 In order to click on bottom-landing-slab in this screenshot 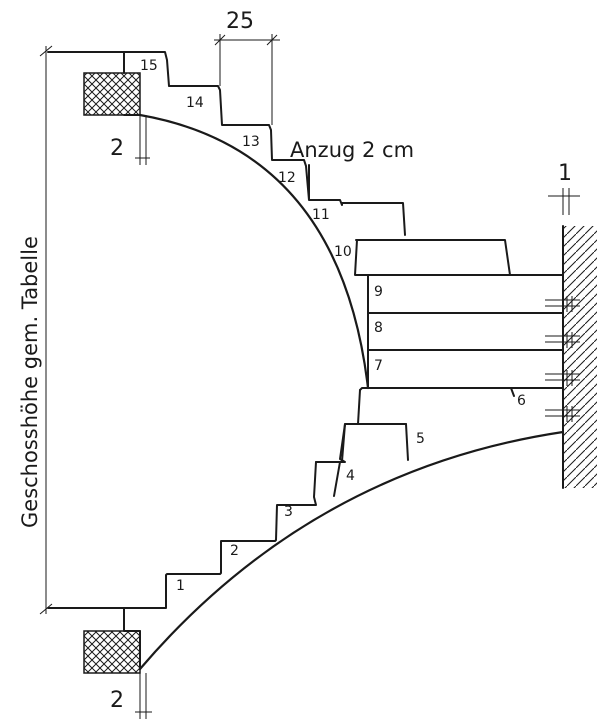, I will do `click(112, 652)`.